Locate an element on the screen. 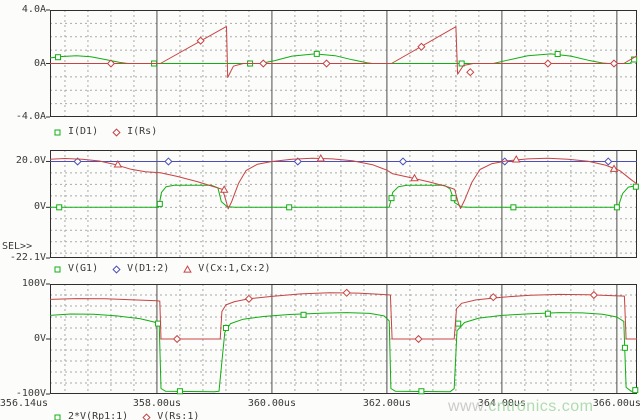  legend-item-V(G1): V(G1) is located at coordinates (75, 269).